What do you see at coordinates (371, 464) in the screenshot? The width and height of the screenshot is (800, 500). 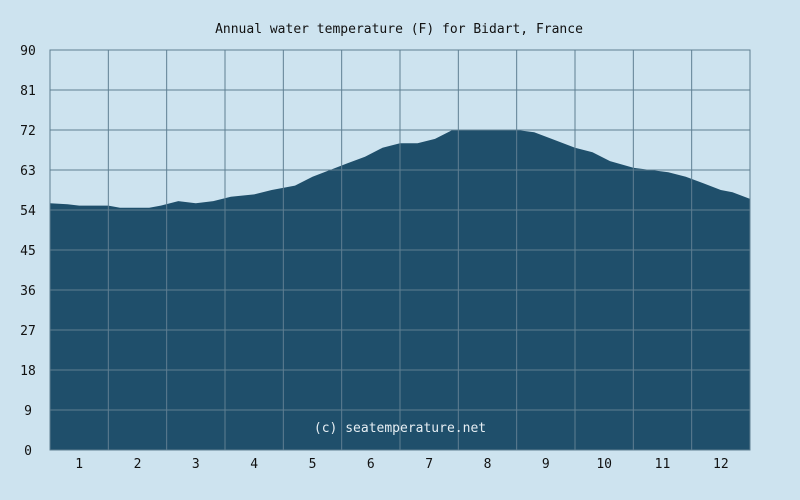 I see `x-tick-label: 6` at bounding box center [371, 464].